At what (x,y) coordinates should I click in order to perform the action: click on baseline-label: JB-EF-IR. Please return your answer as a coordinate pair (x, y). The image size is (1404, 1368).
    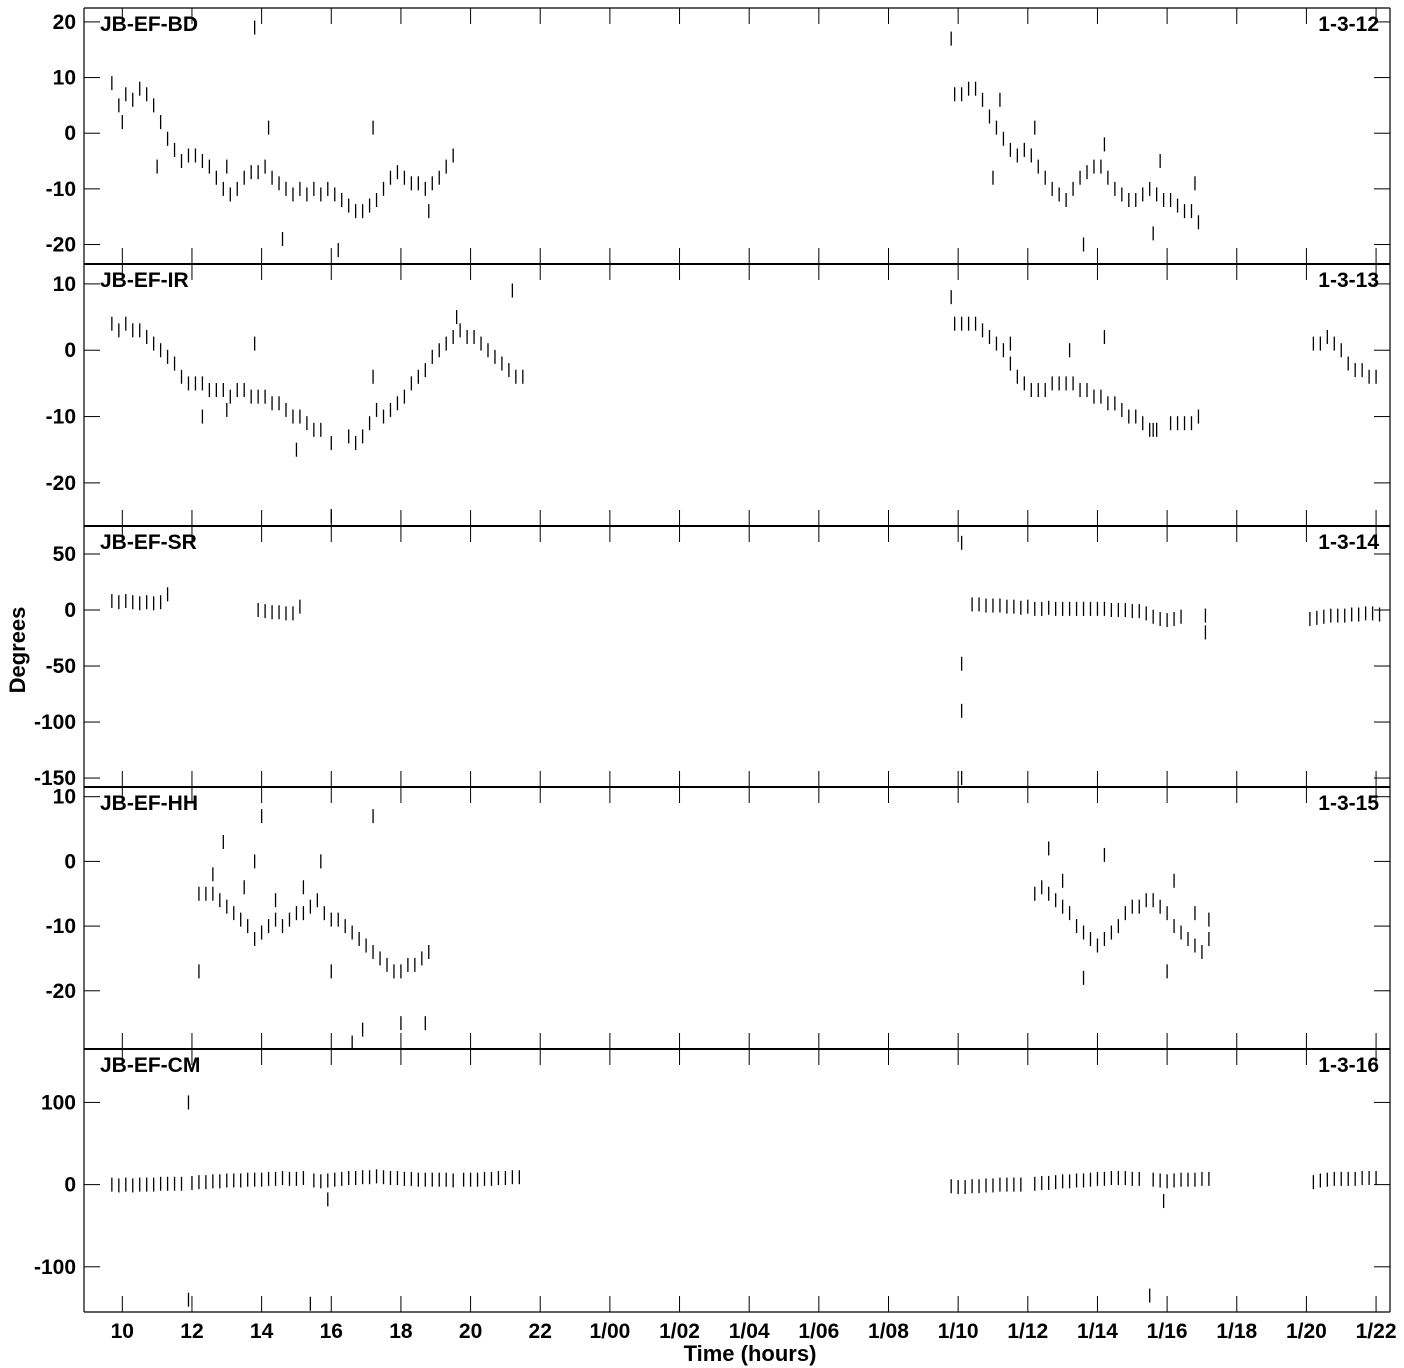
    Looking at the image, I should click on (144, 280).